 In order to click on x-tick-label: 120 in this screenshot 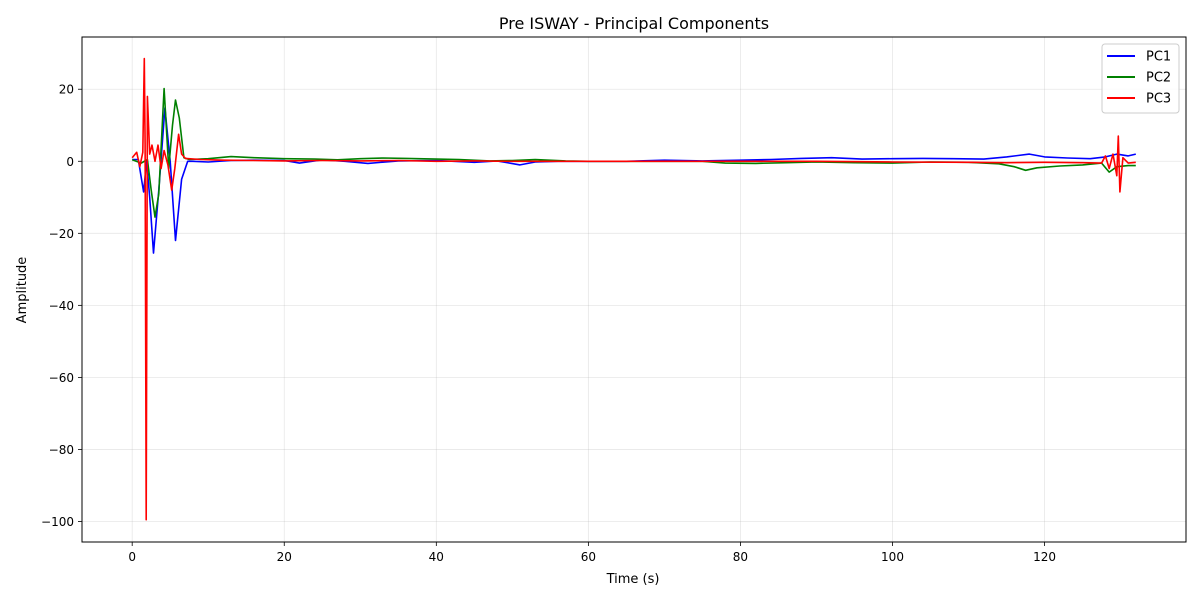, I will do `click(1044, 557)`.